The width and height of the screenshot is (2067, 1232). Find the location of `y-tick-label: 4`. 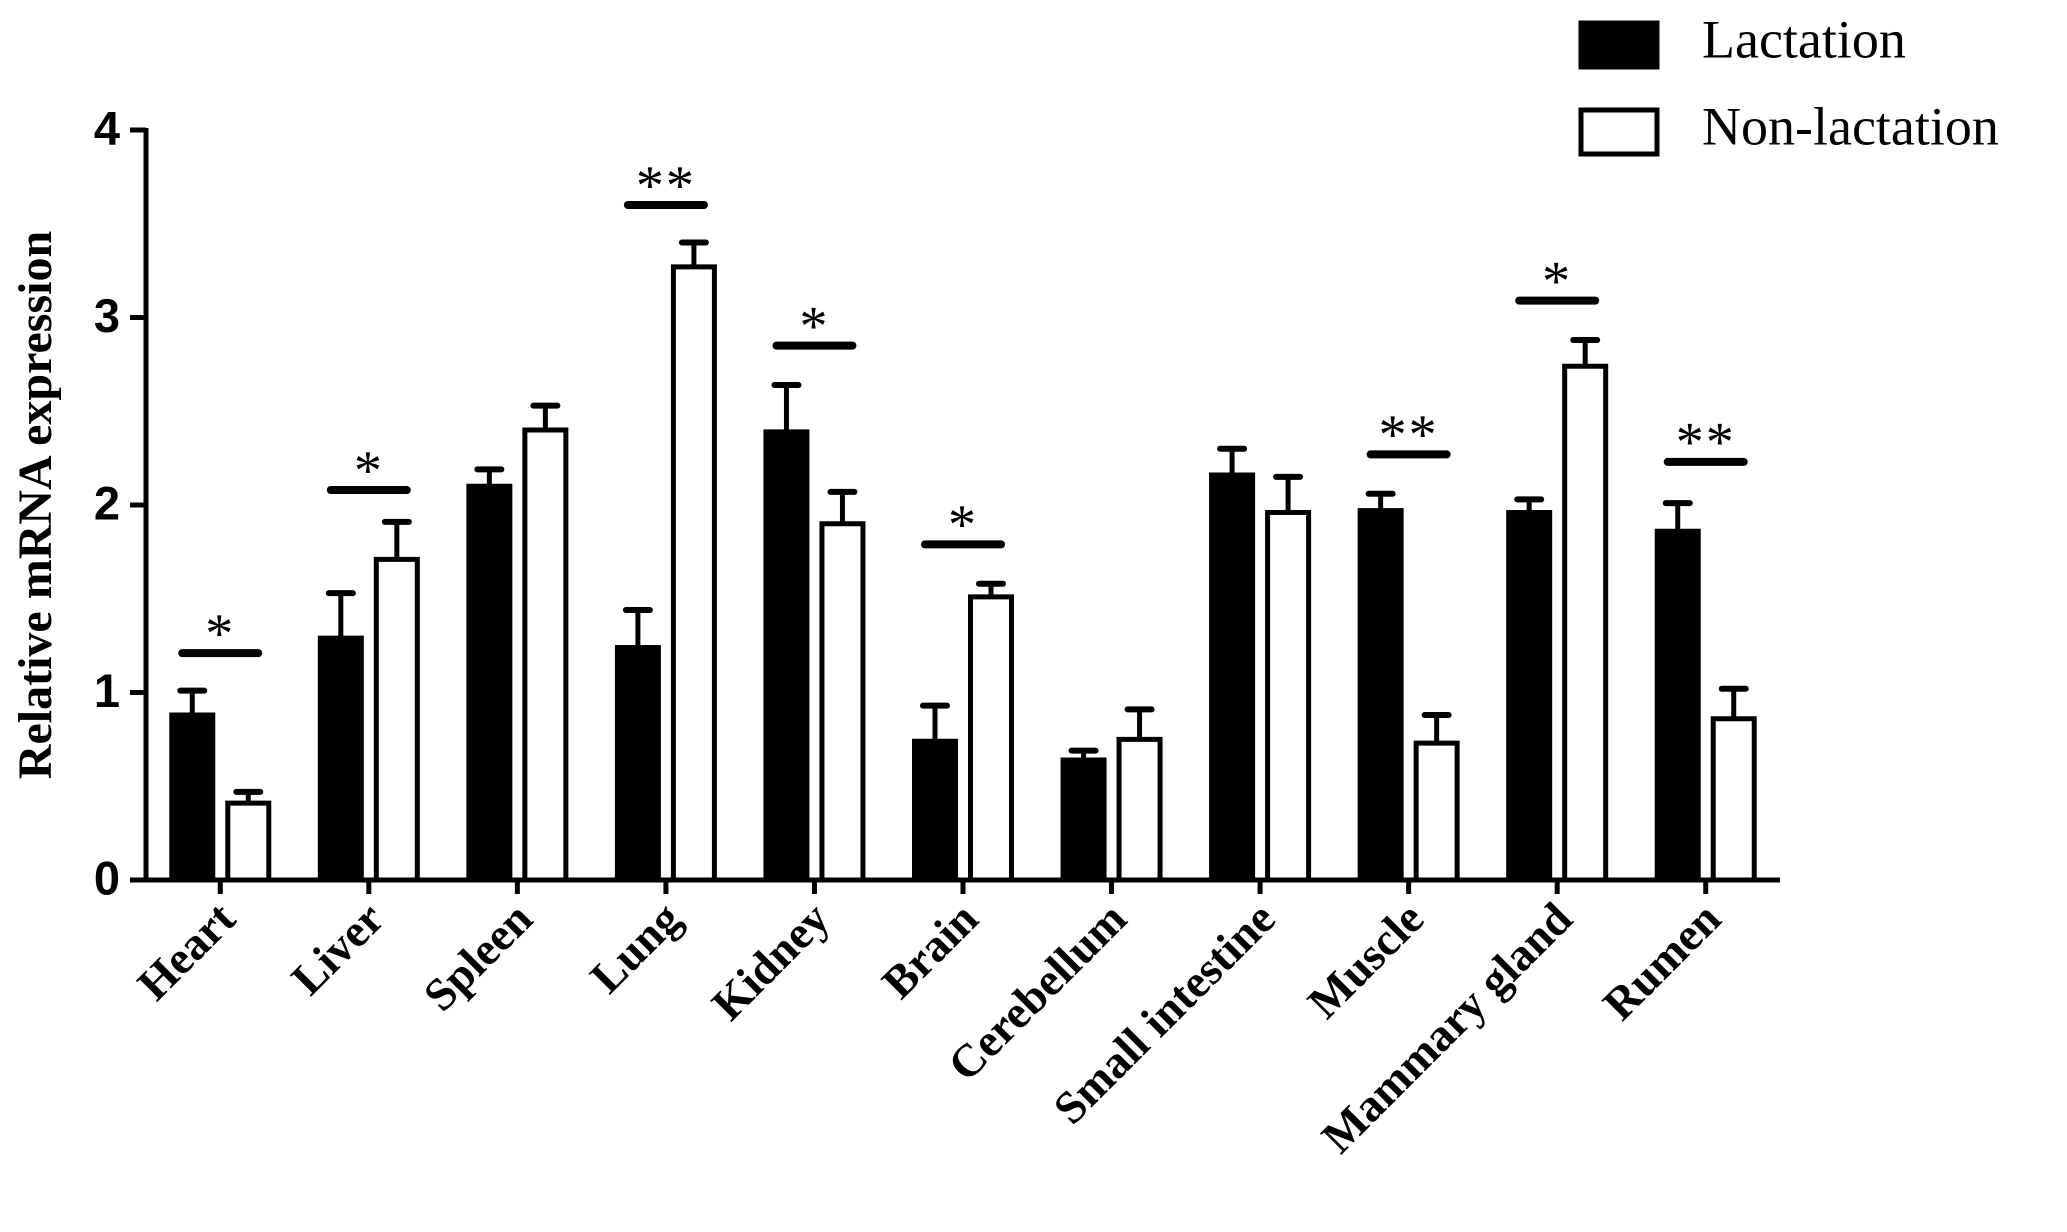

y-tick-label: 4 is located at coordinates (107, 127).